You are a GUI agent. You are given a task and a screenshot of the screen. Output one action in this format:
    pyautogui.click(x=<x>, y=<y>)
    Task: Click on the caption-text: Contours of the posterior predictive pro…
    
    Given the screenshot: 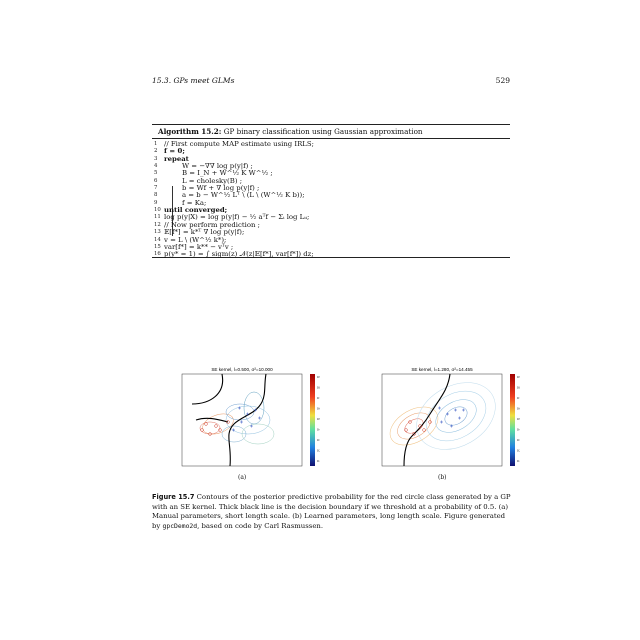 What is the action you would take?
    pyautogui.click(x=331, y=511)
    